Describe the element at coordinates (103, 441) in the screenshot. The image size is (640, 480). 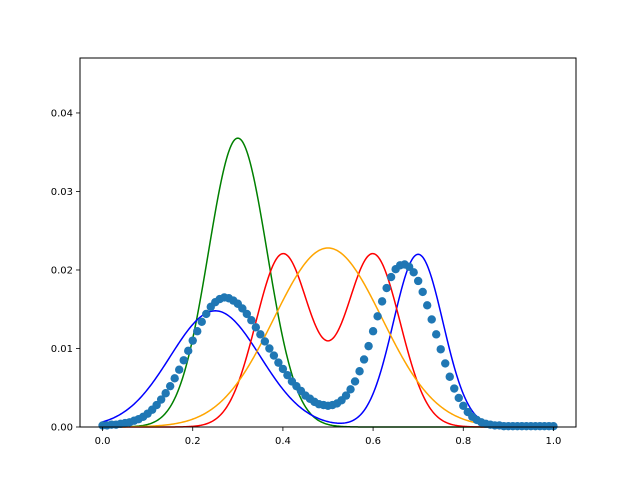
I see `x-tick-label: 0.0` at that location.